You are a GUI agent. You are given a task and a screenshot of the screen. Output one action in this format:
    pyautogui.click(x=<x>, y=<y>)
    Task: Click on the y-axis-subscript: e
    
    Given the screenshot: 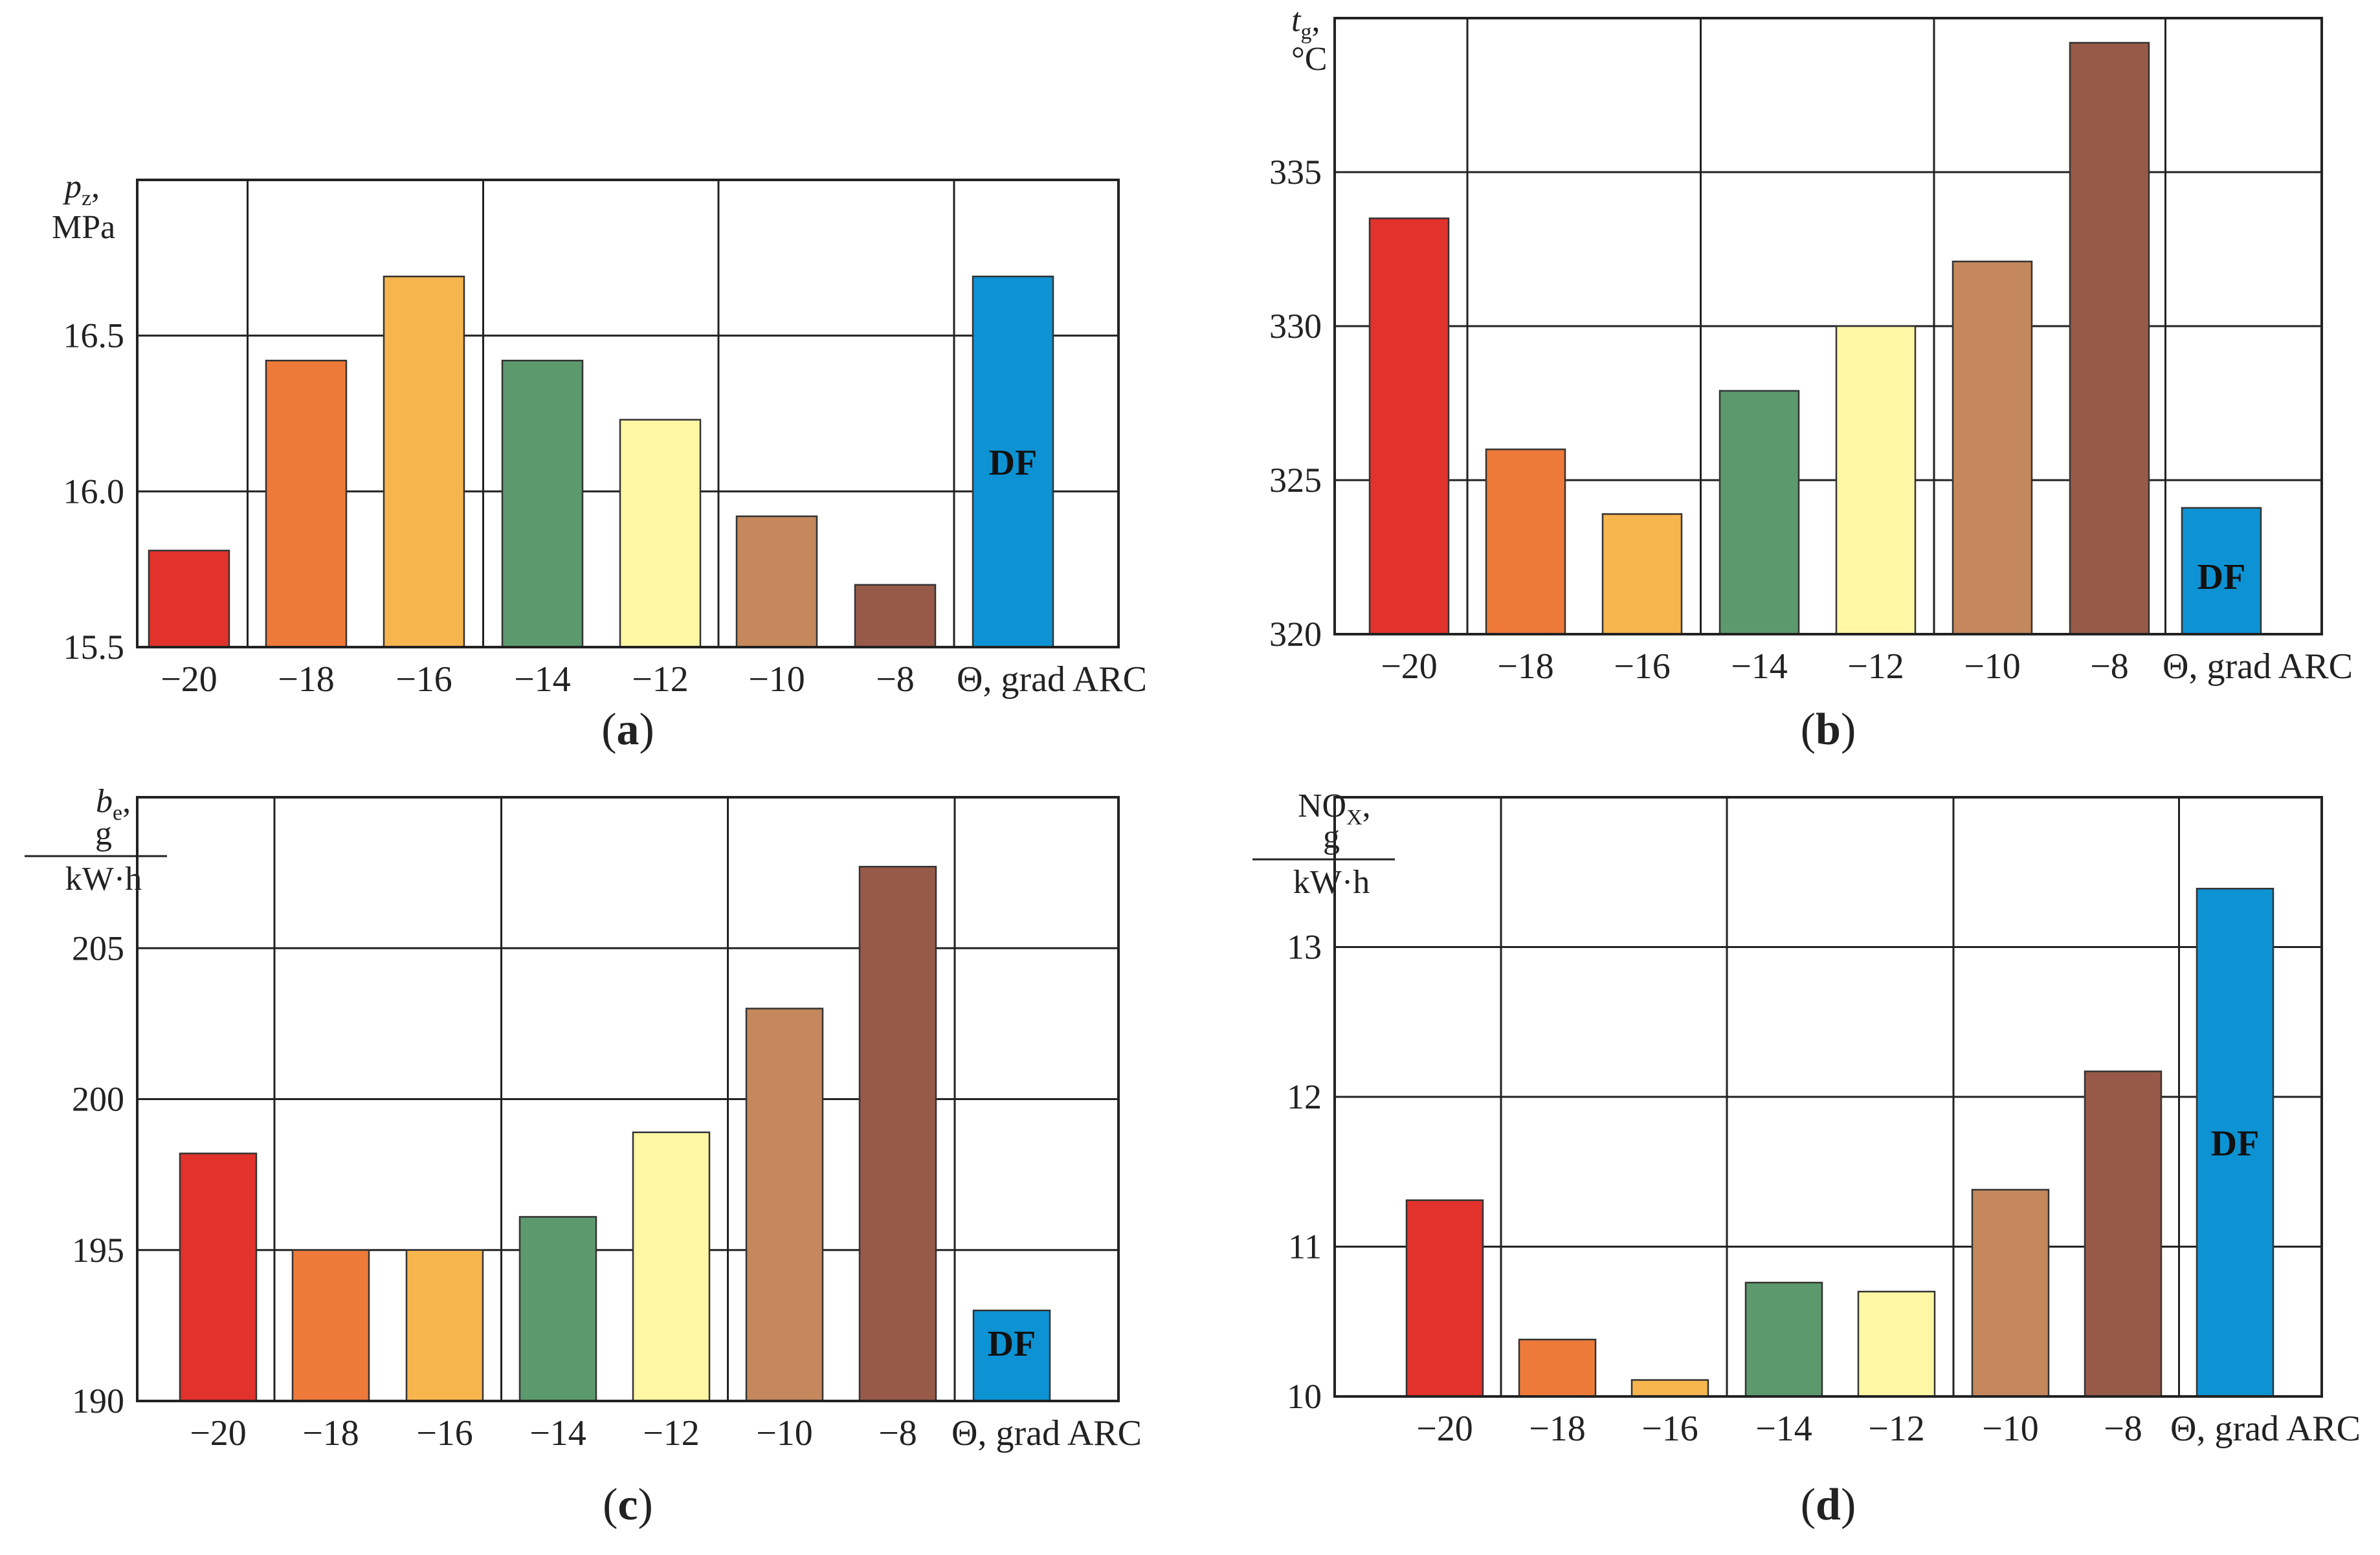 What is the action you would take?
    pyautogui.click(x=117, y=813)
    